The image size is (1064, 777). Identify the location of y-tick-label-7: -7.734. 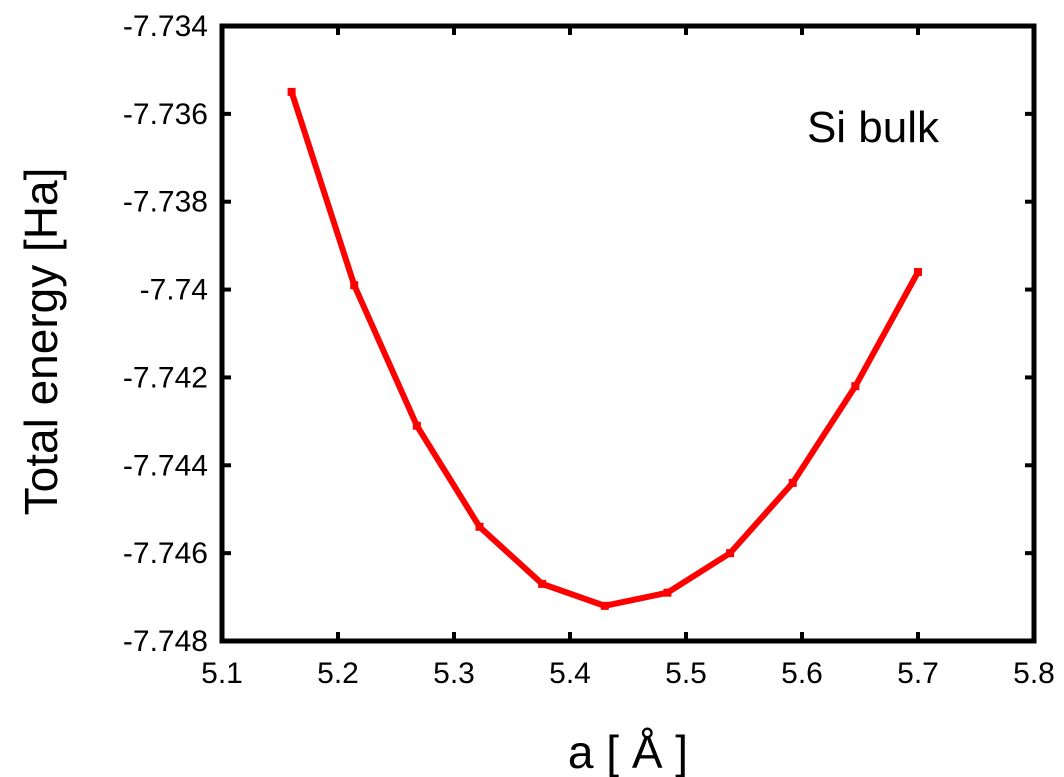
(165, 26).